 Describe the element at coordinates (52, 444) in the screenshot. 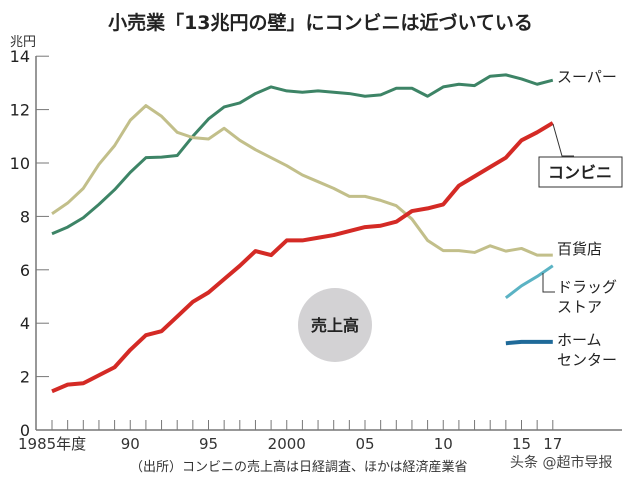

I see `x-tick-label: 1985年度` at that location.